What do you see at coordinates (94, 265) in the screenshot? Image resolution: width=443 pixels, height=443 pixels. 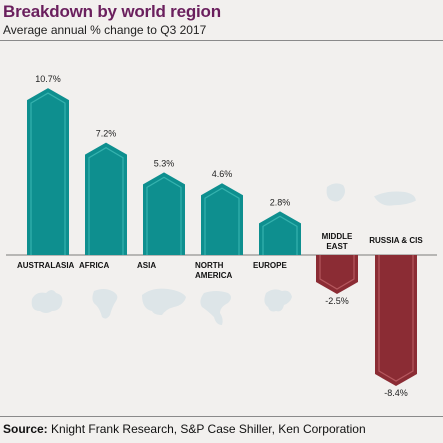 I see `category-label: AFRICA` at bounding box center [94, 265].